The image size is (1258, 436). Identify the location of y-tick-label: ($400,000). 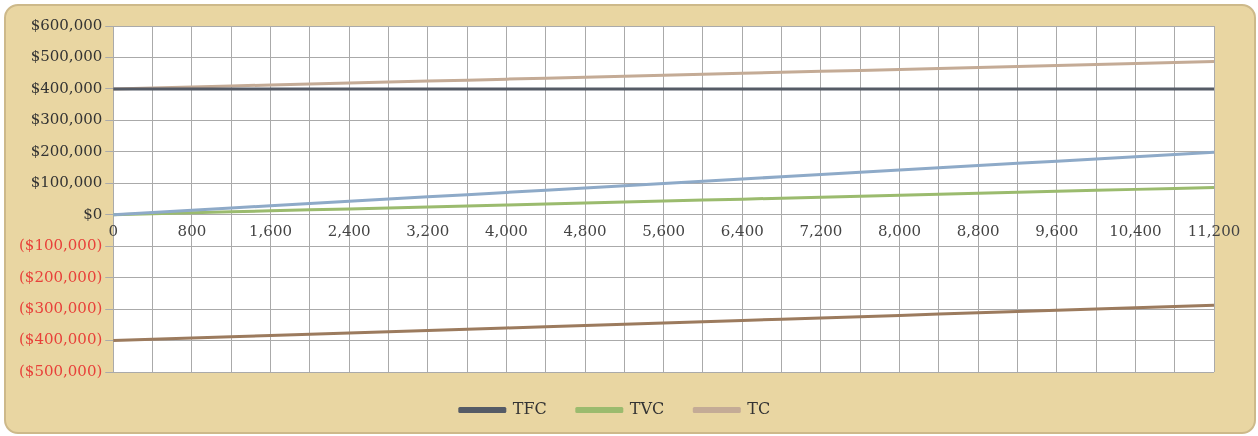
(61, 339).